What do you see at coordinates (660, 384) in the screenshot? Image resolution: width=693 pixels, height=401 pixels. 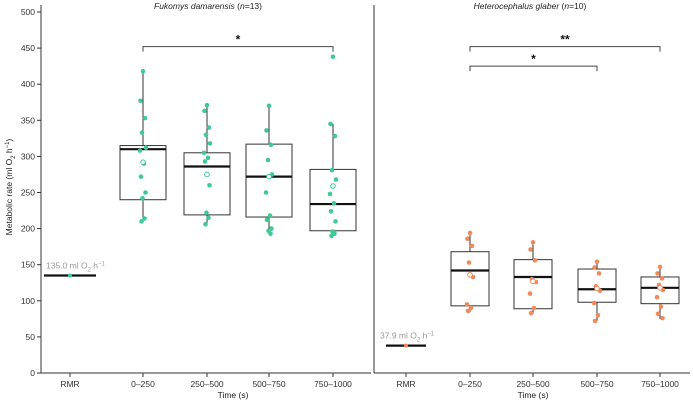 I see `x-tick-label: 750–1000` at bounding box center [660, 384].